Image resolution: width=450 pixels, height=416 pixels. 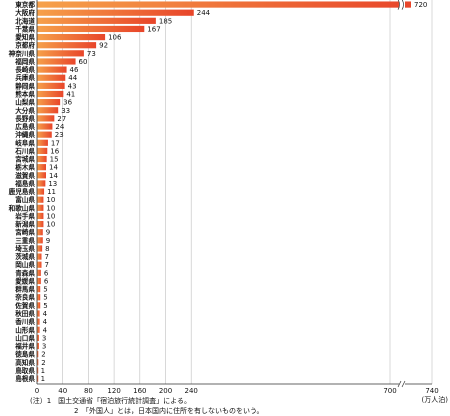 What do you see at coordinates (24, 61) in the screenshot?
I see `category-label: 福岡県` at bounding box center [24, 61].